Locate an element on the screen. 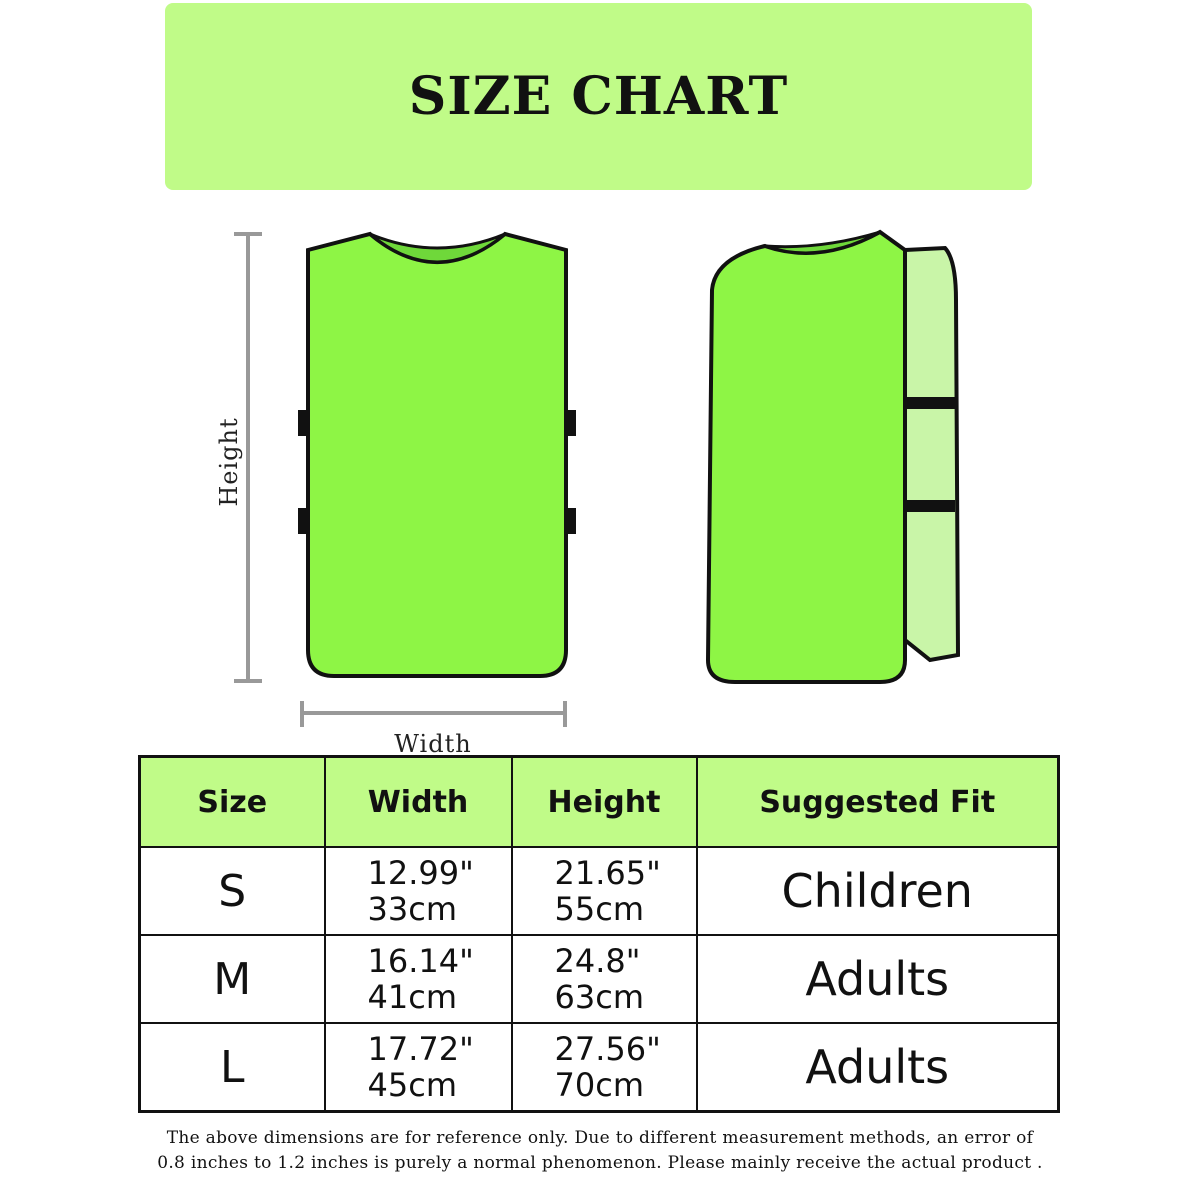 Image resolution: width=1200 pixels, height=1200 pixels. width-cell: 12.99" 33cm is located at coordinates (418, 891).